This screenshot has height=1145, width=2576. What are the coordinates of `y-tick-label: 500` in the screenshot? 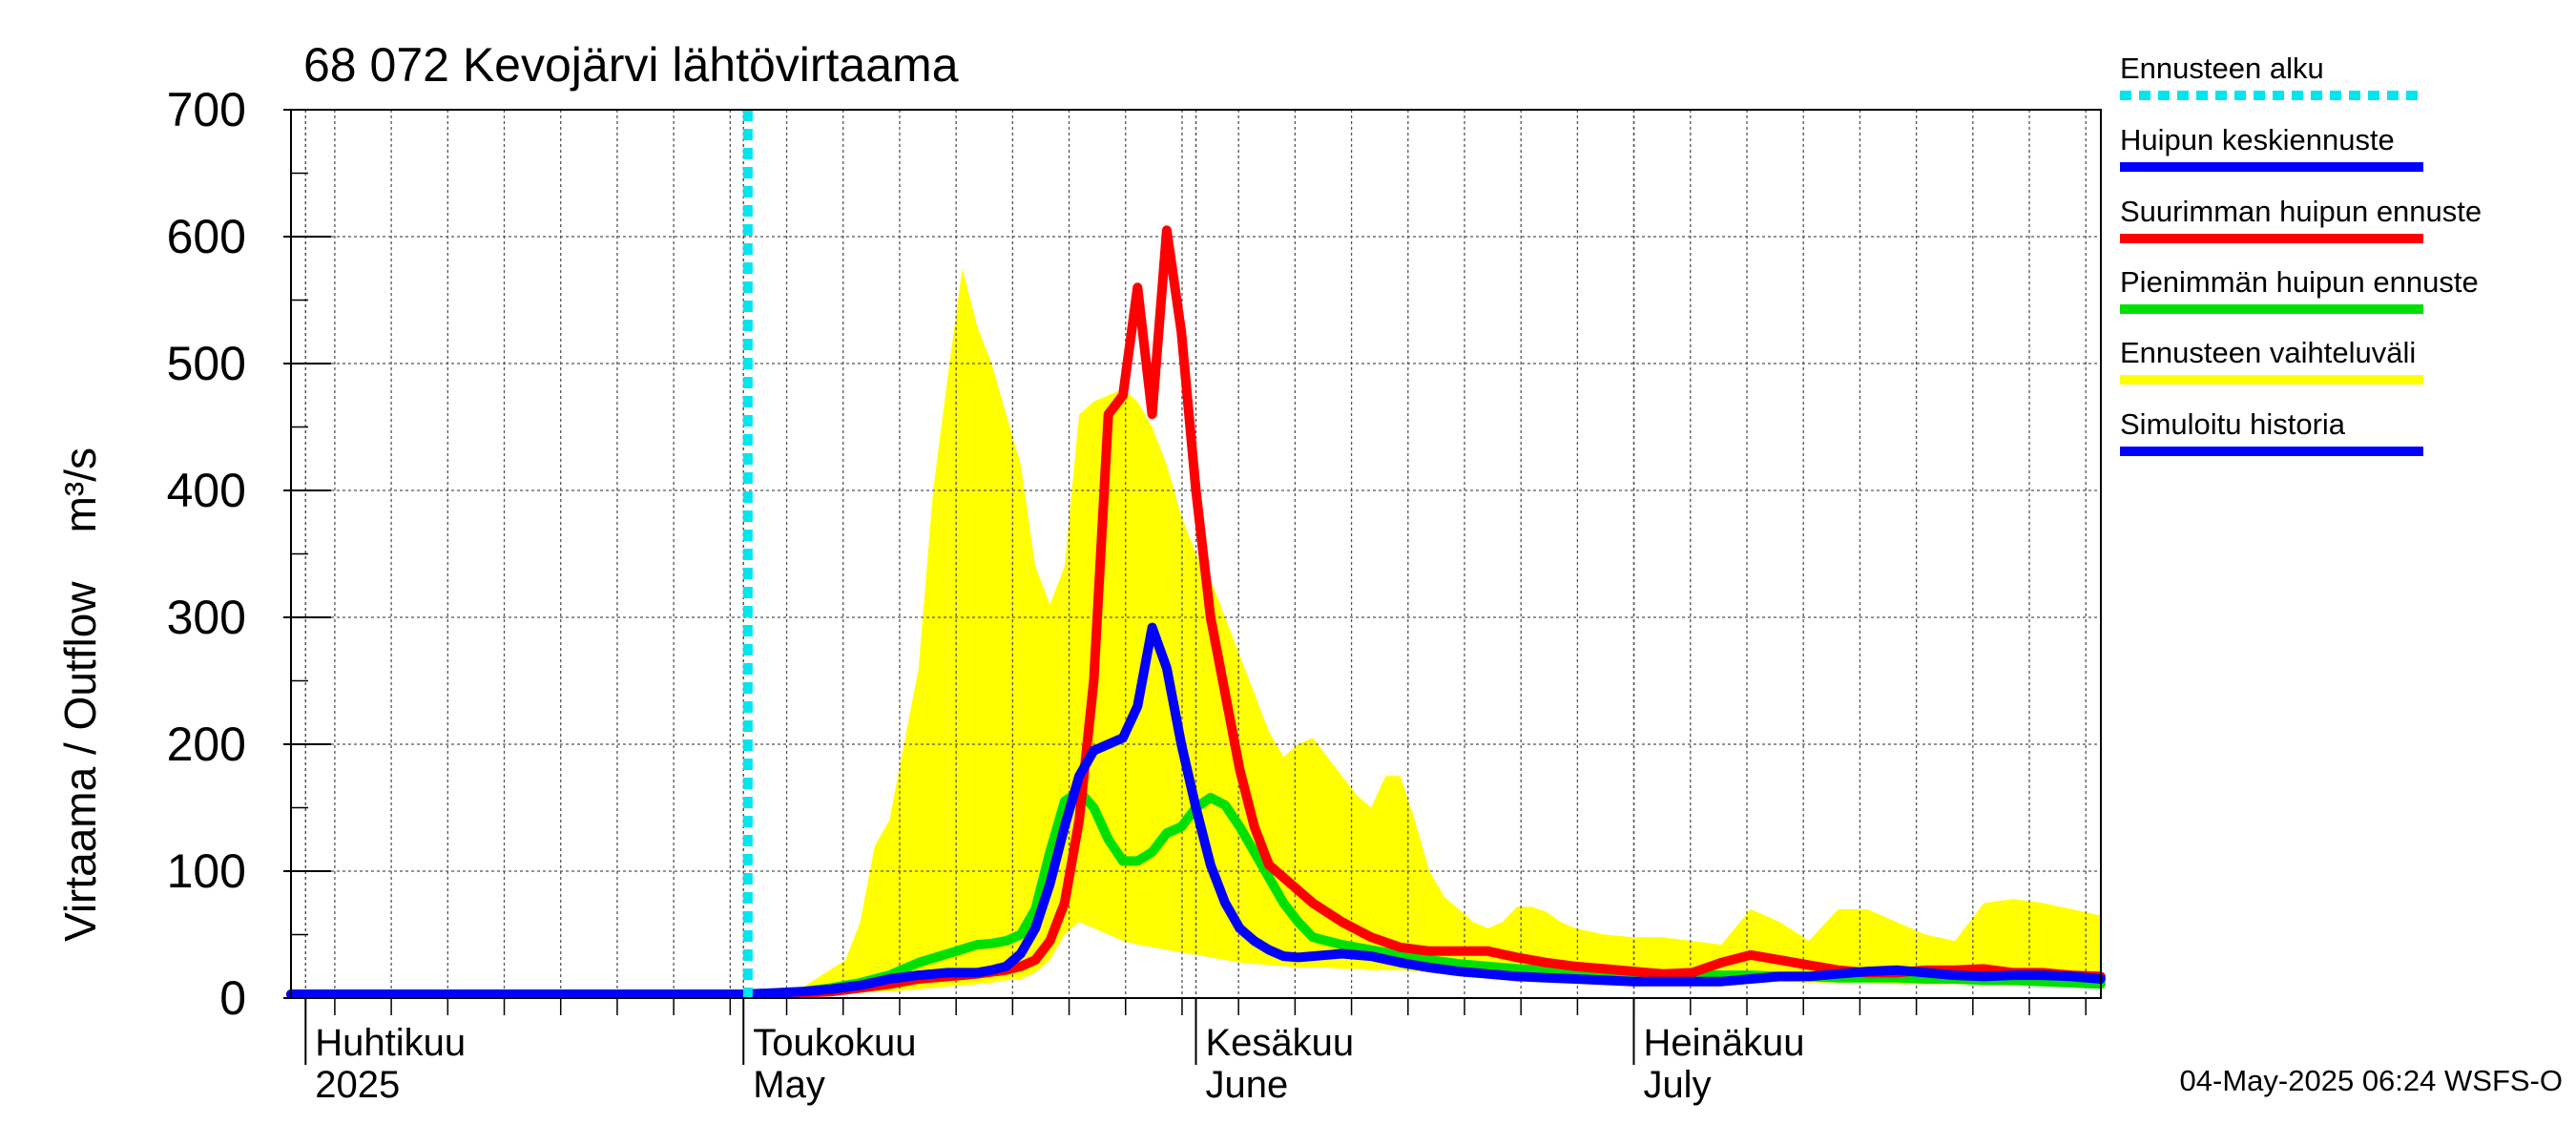 It's located at (206, 364).